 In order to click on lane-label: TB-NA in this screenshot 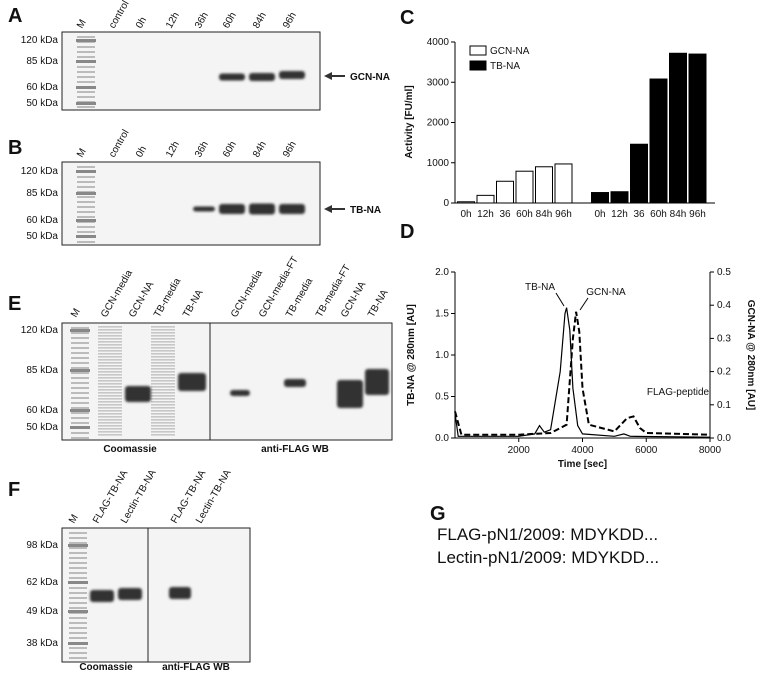, I will do `click(378, 304)`.